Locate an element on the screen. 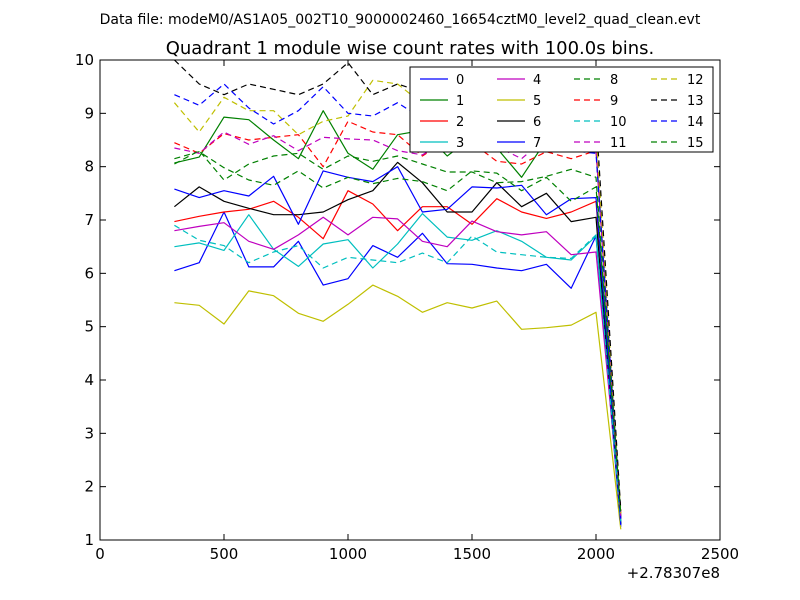  legend-label-13: 13 is located at coordinates (695, 101).